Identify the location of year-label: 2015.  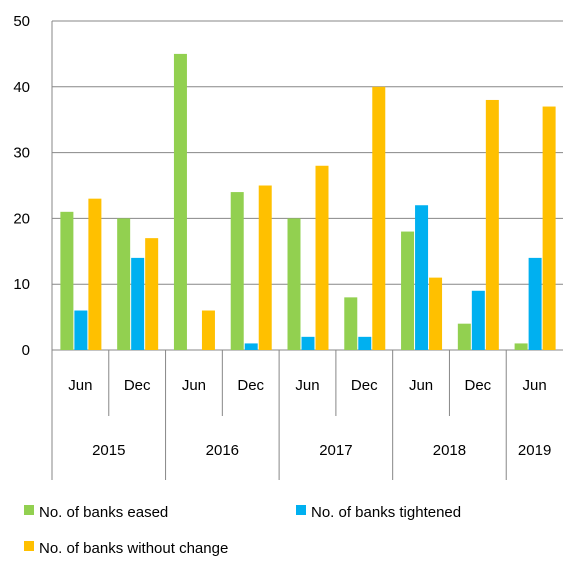
(108, 450).